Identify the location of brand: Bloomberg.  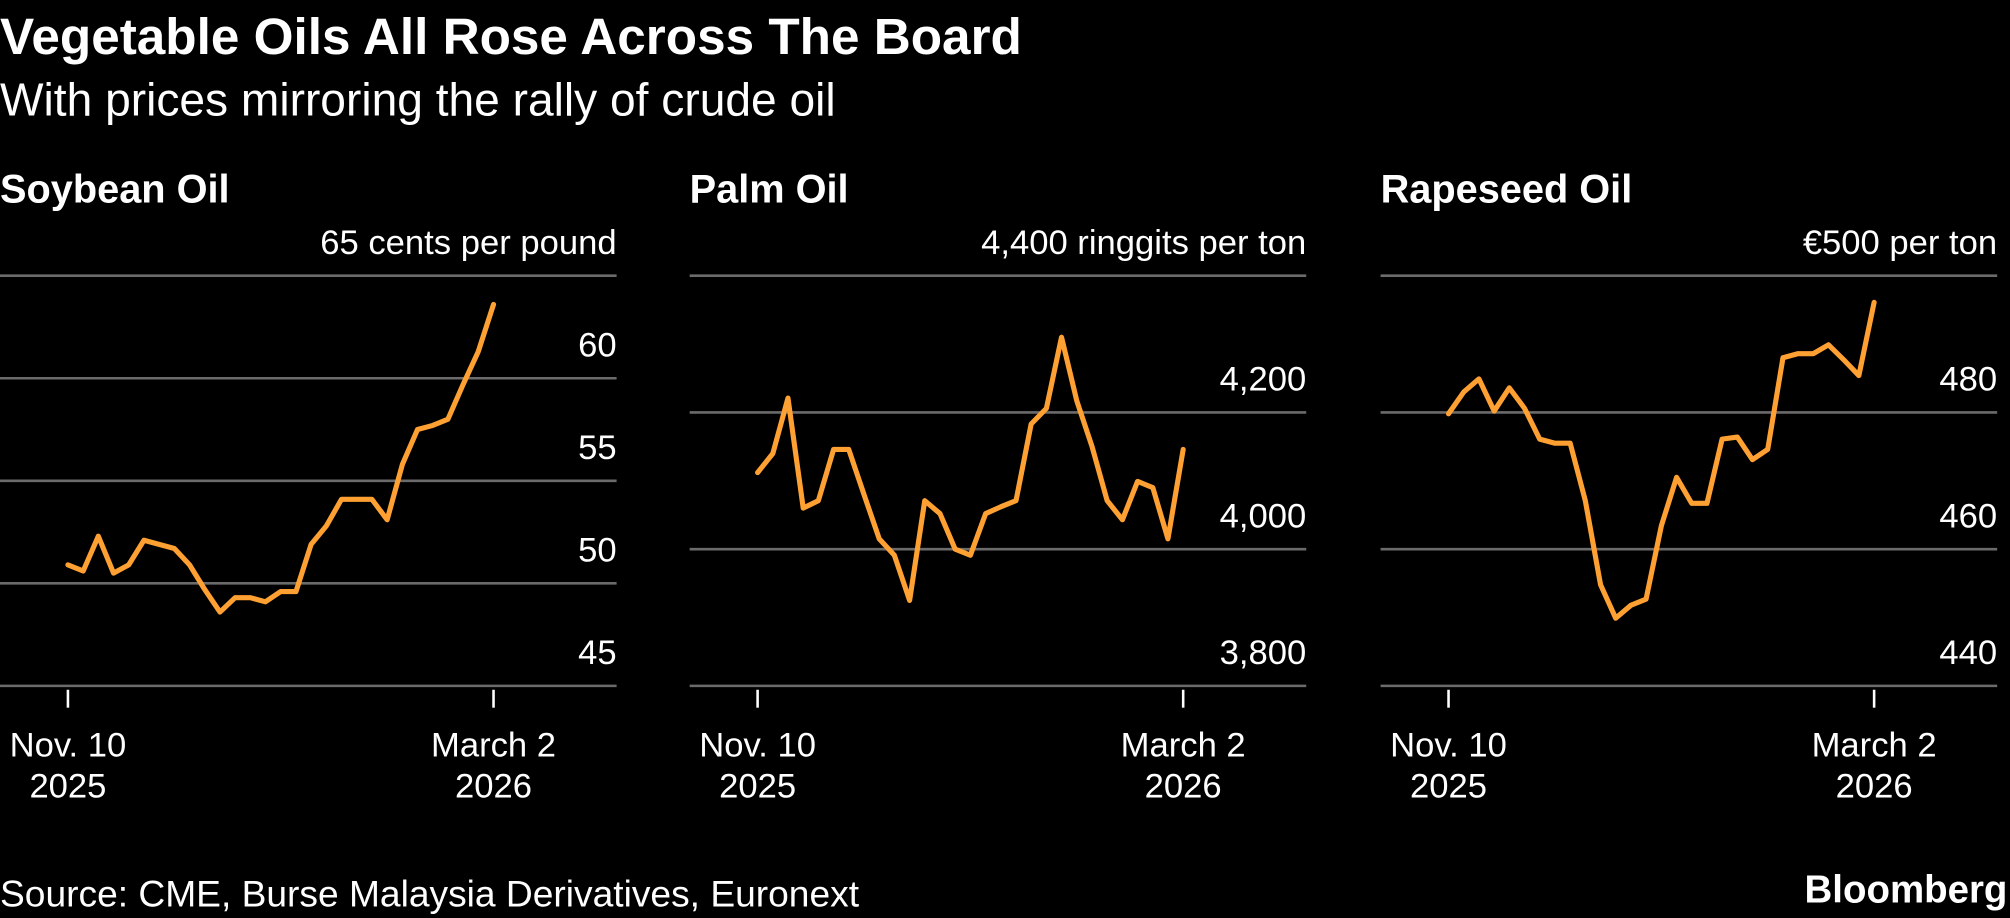
(1906, 890).